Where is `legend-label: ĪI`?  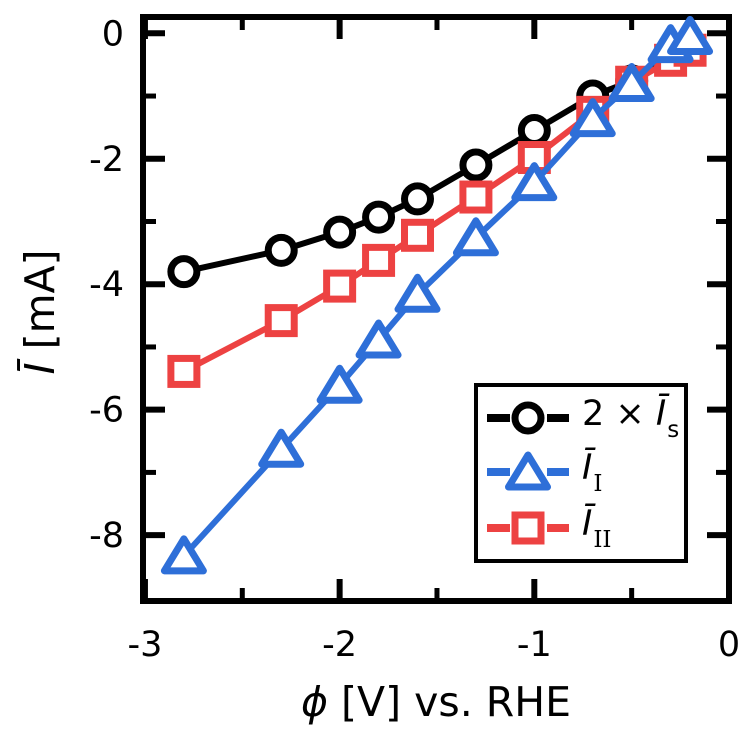 legend-label: ĪI is located at coordinates (592, 471).